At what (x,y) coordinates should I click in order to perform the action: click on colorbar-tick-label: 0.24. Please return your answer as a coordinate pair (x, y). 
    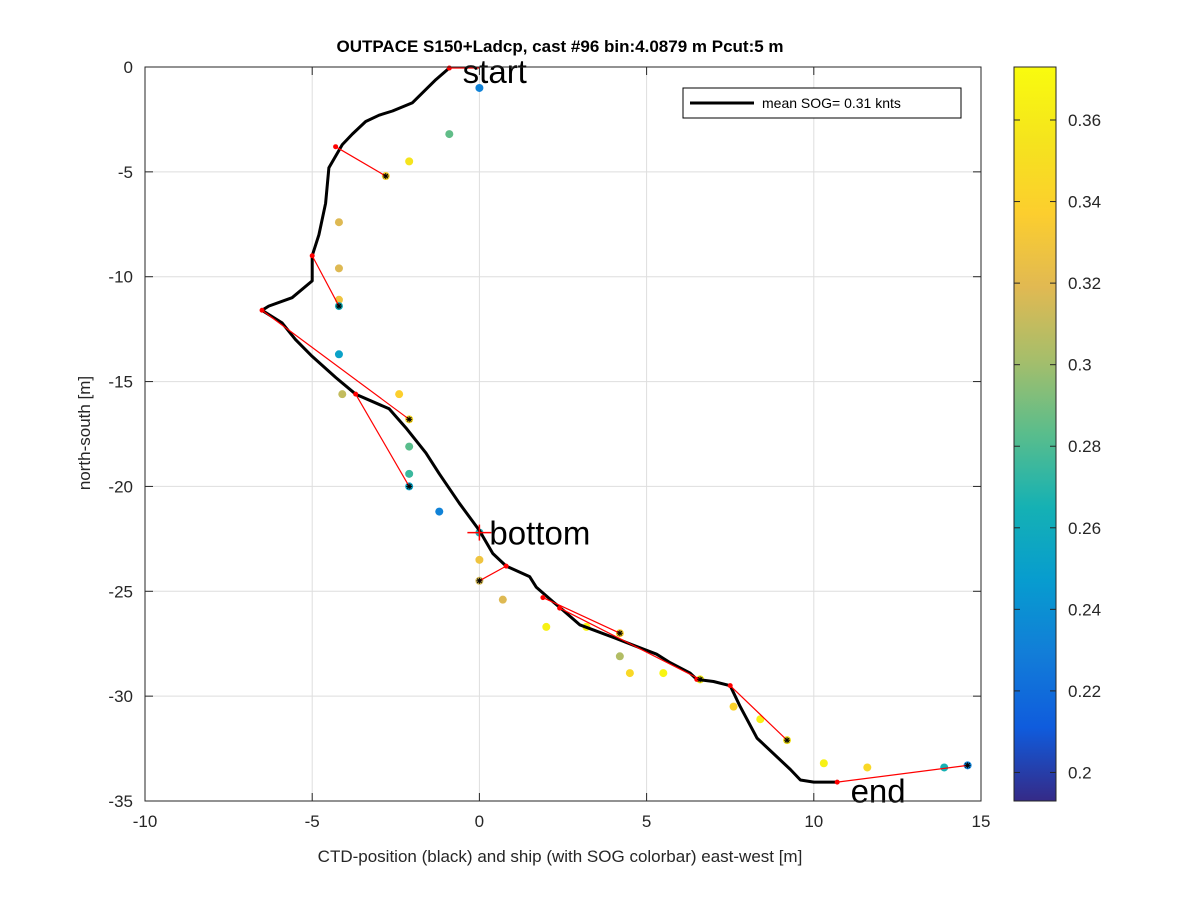
    Looking at the image, I should click on (1084, 609).